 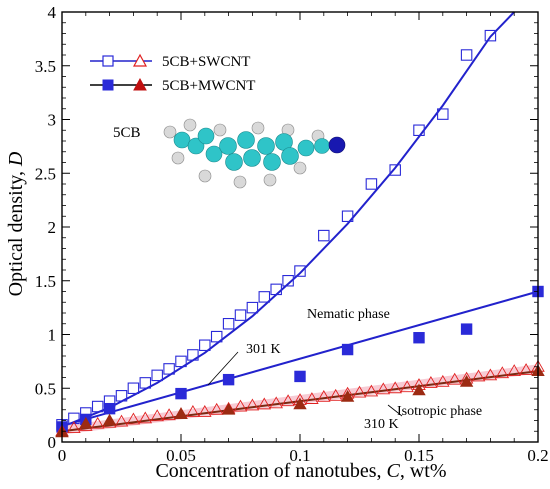 I want to click on y-tick-label: 2, so click(x=52, y=227).